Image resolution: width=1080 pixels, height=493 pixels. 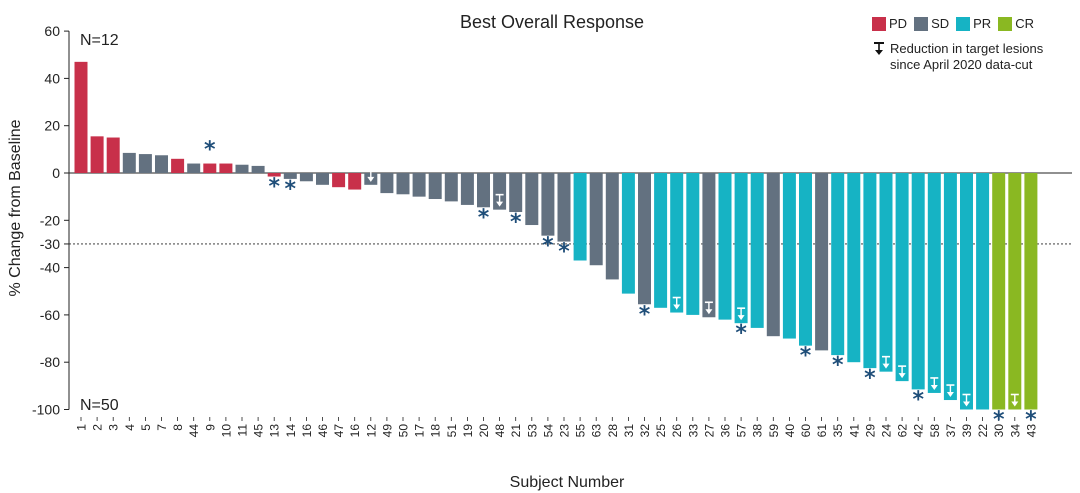 What do you see at coordinates (82, 427) in the screenshot?
I see `x-tick-label: 1` at bounding box center [82, 427].